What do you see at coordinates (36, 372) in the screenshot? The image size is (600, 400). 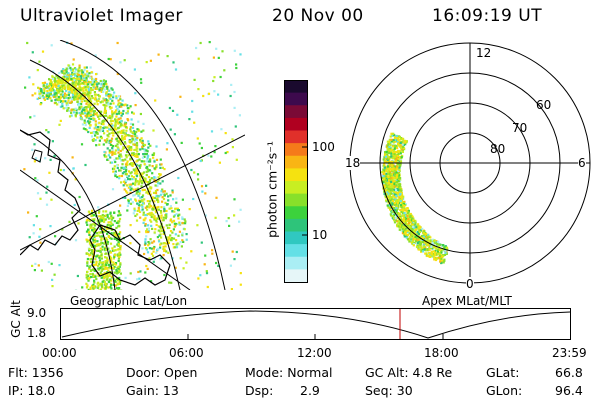 I see `flight-number: Flt: 1356` at bounding box center [36, 372].